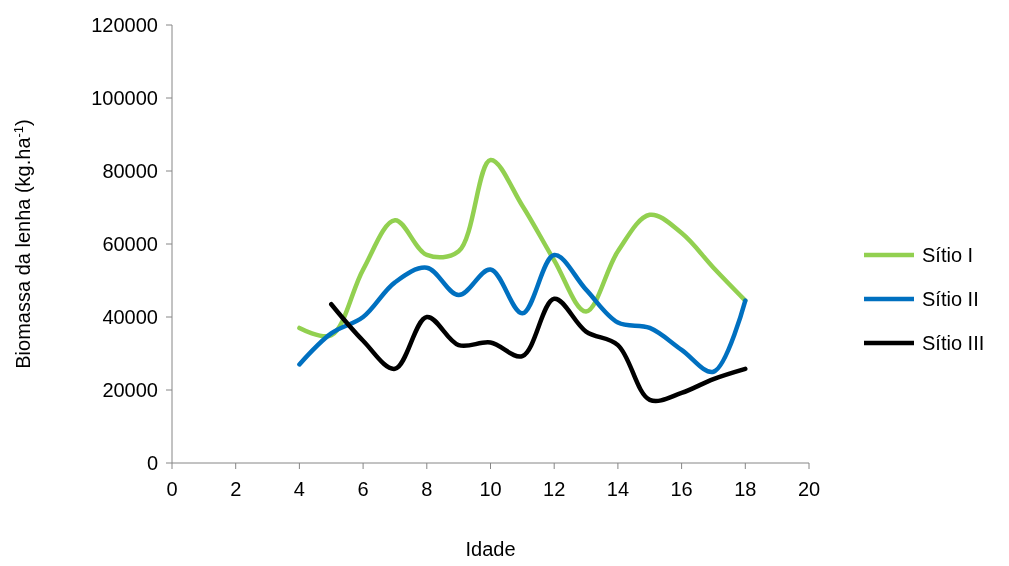  I want to click on legend-label: Sítio III, so click(953, 343).